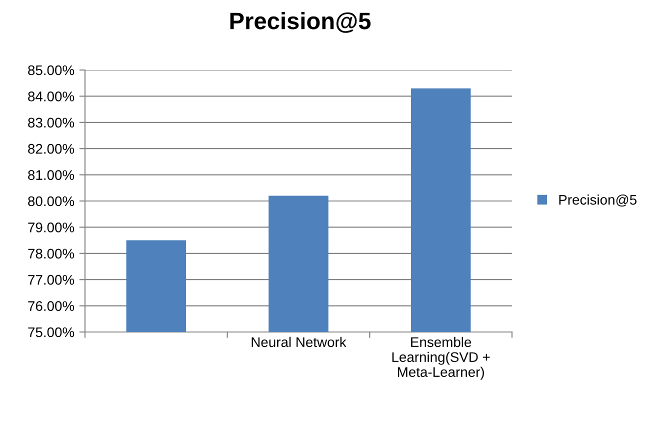  I want to click on y-tick-label: 81.00%, so click(51, 175).